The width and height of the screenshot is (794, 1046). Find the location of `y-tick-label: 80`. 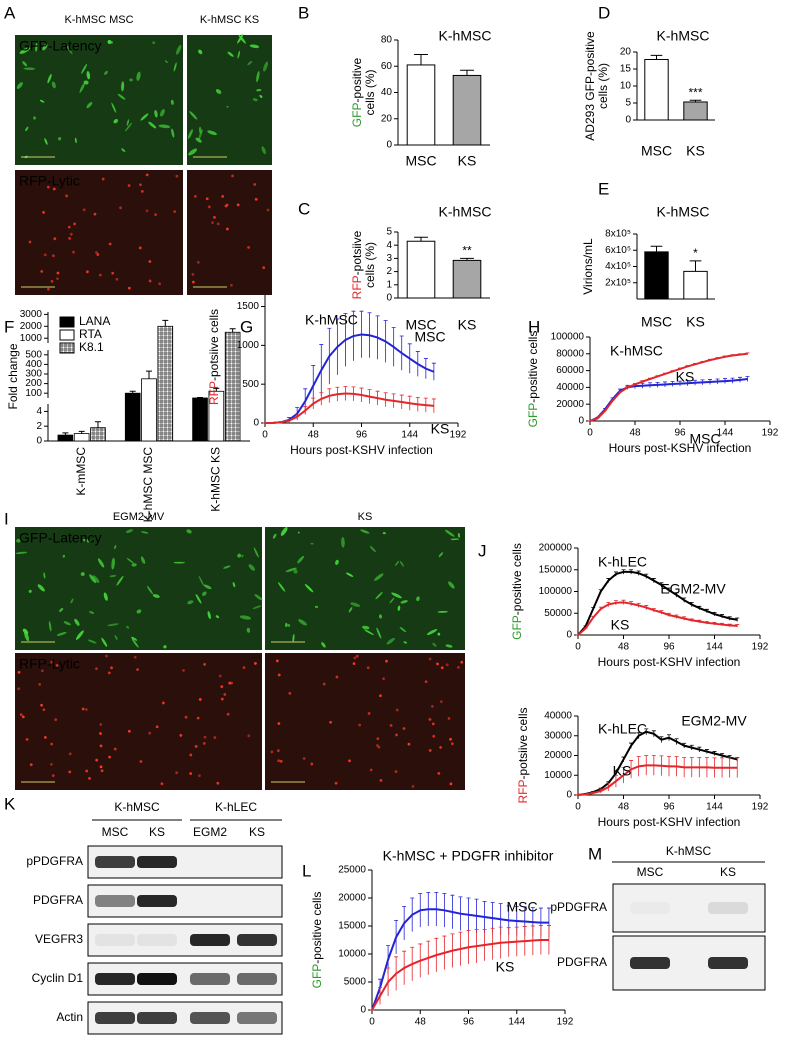

y-tick-label: 80 is located at coordinates (387, 40).